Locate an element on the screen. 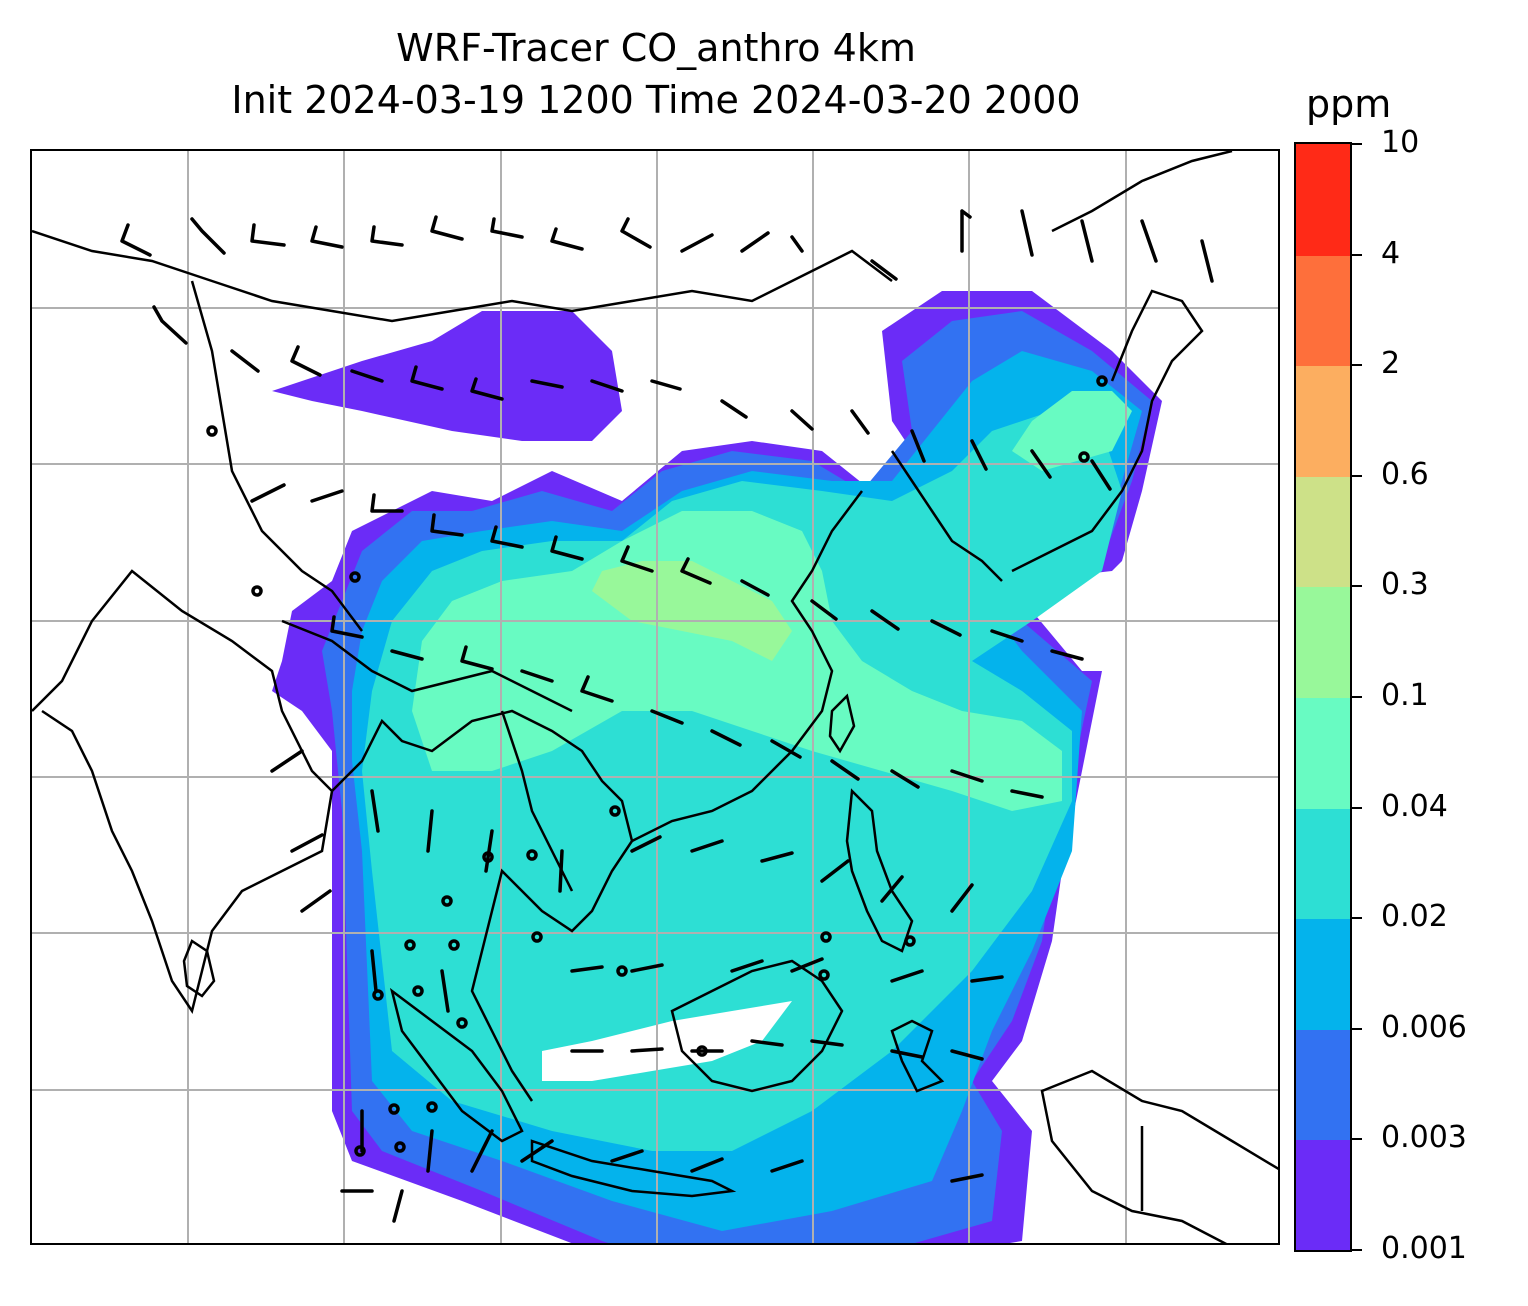 The image size is (1528, 1306). colorbar-tick-label: 4 is located at coordinates (1391, 253).